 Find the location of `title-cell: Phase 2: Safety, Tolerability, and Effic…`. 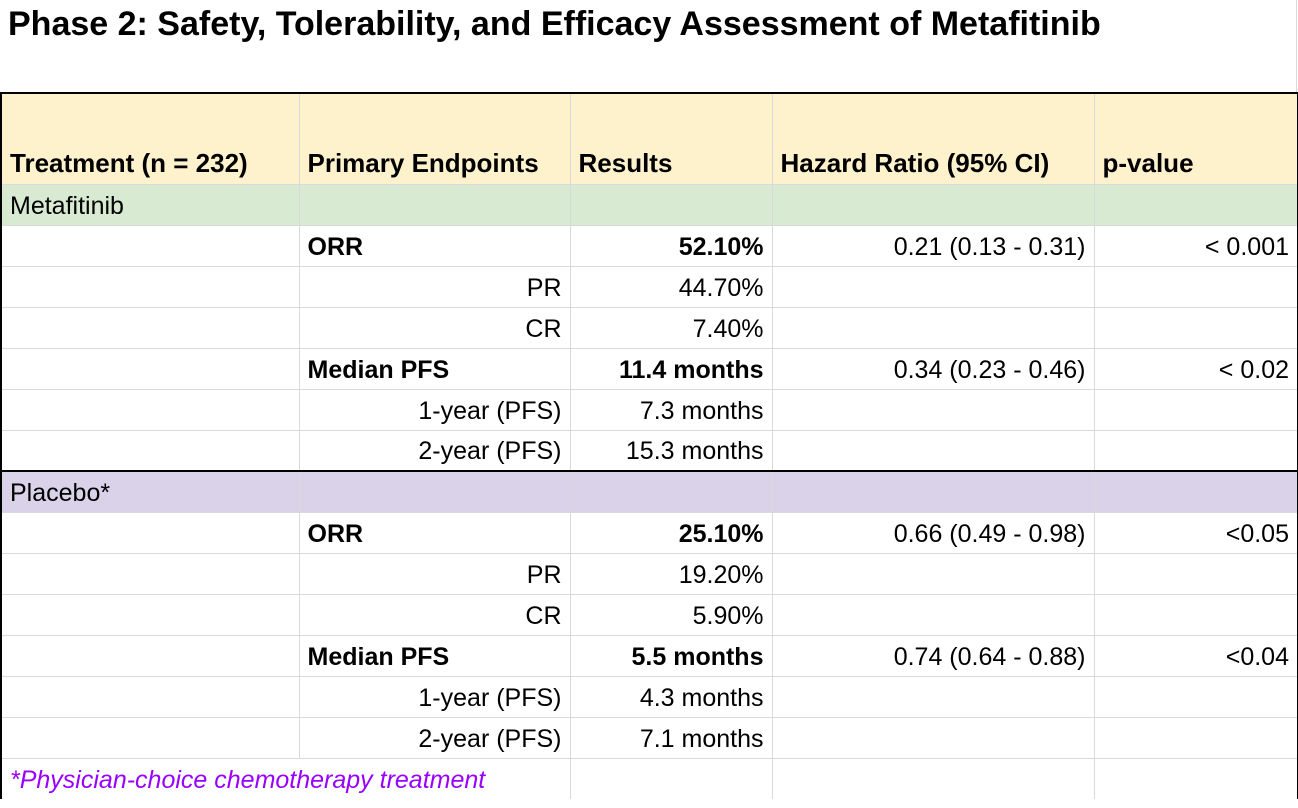

title-cell: Phase 2: Safety, Tolerability, and Effic… is located at coordinates (648, 46).